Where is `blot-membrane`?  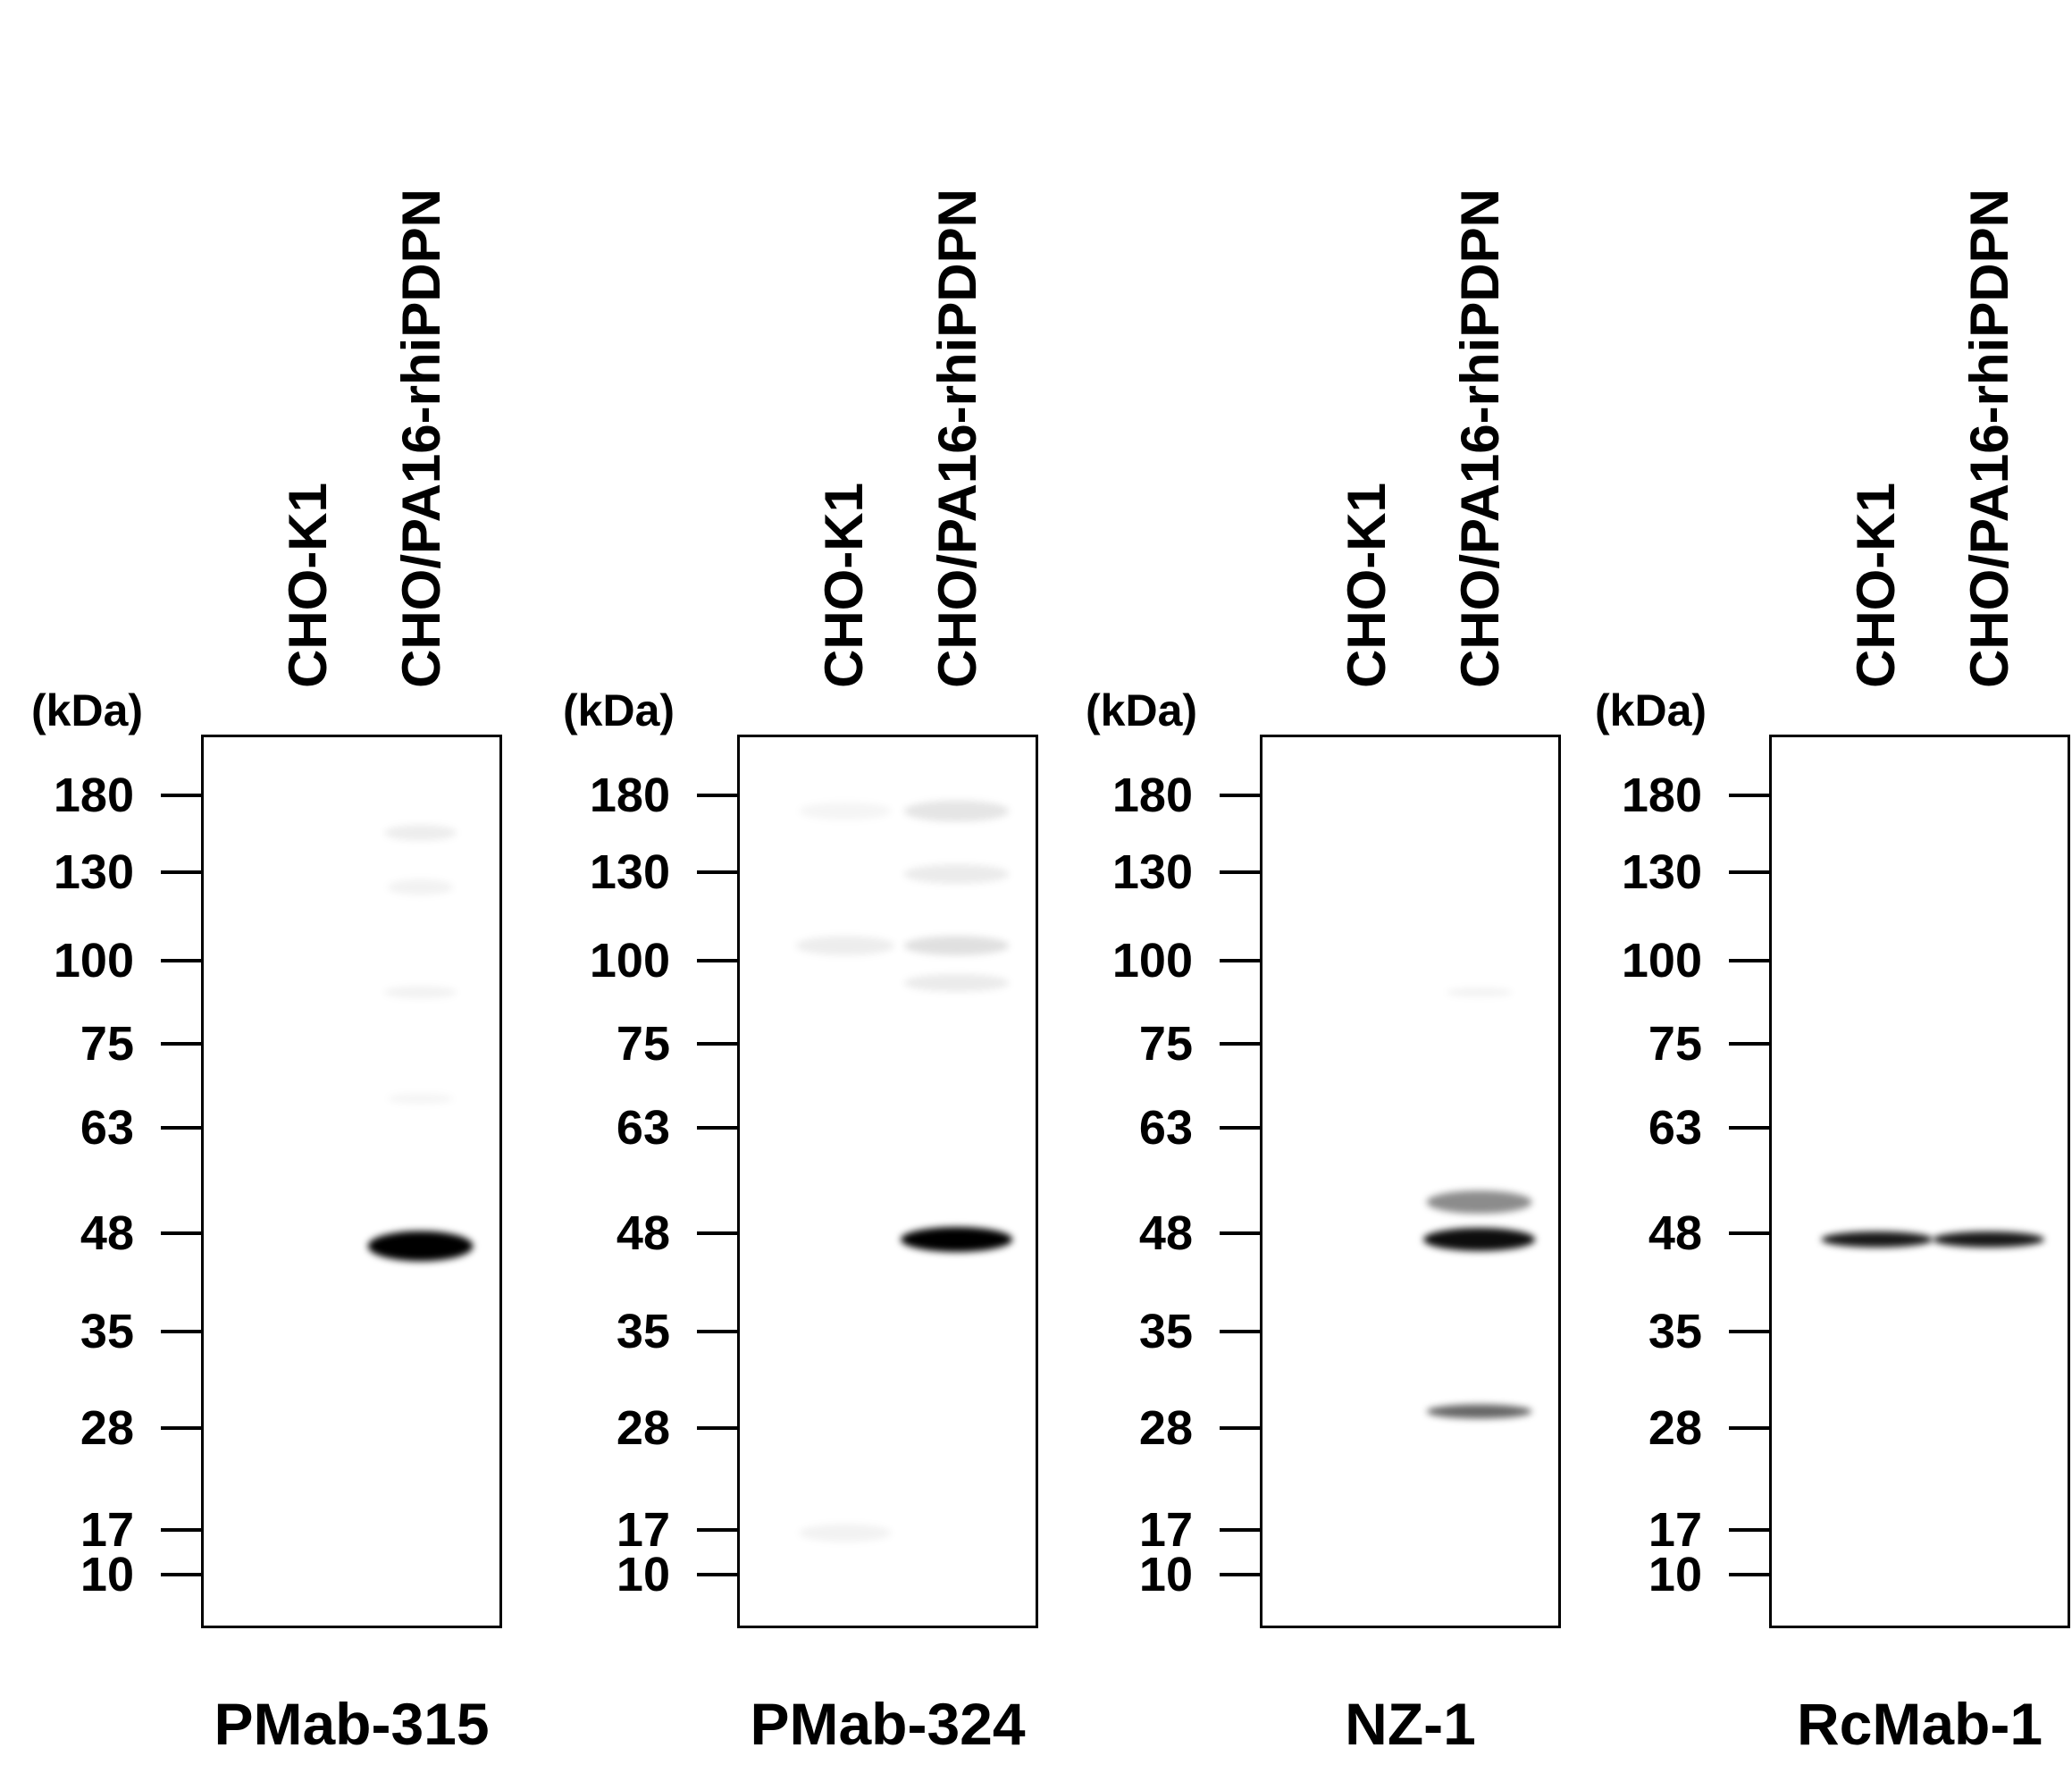 blot-membrane is located at coordinates (1919, 1181).